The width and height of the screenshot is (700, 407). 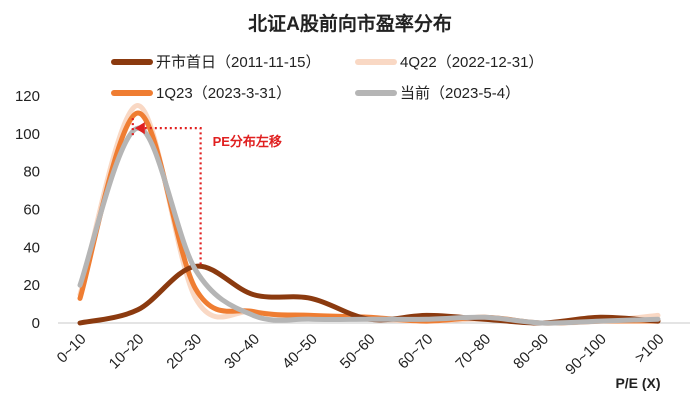 I want to click on y-tick-label: 80, so click(x=31, y=172).